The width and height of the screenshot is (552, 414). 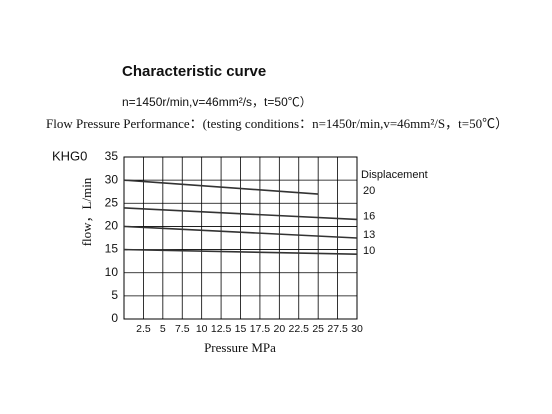 I want to click on y-tick-label: 15, so click(x=112, y=249).